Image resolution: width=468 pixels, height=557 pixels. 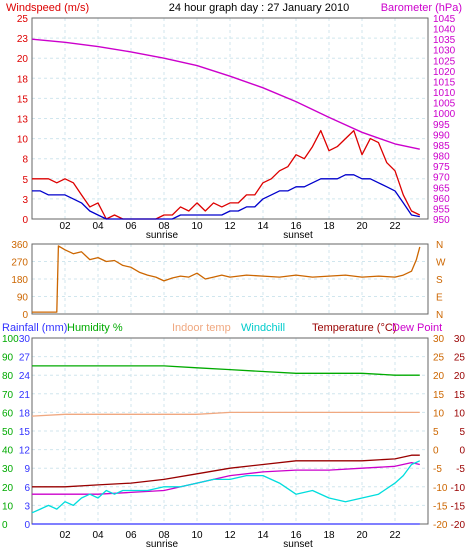 I want to click on wind-direction-line, so click(x=226, y=279).